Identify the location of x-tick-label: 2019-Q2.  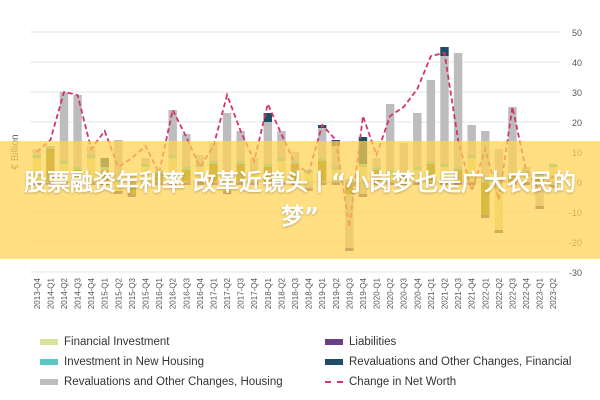
(336, 293).